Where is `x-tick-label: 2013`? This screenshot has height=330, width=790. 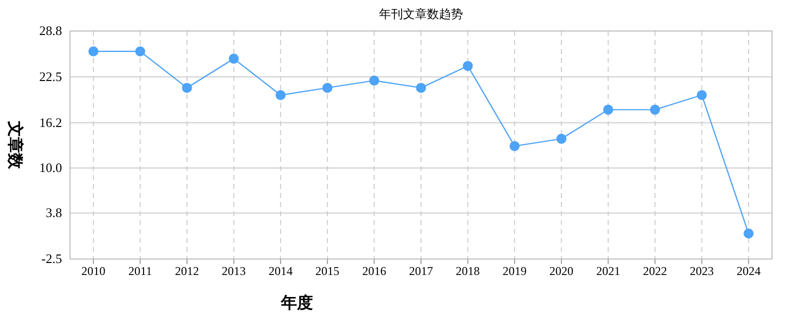 x-tick-label: 2013 is located at coordinates (234, 271).